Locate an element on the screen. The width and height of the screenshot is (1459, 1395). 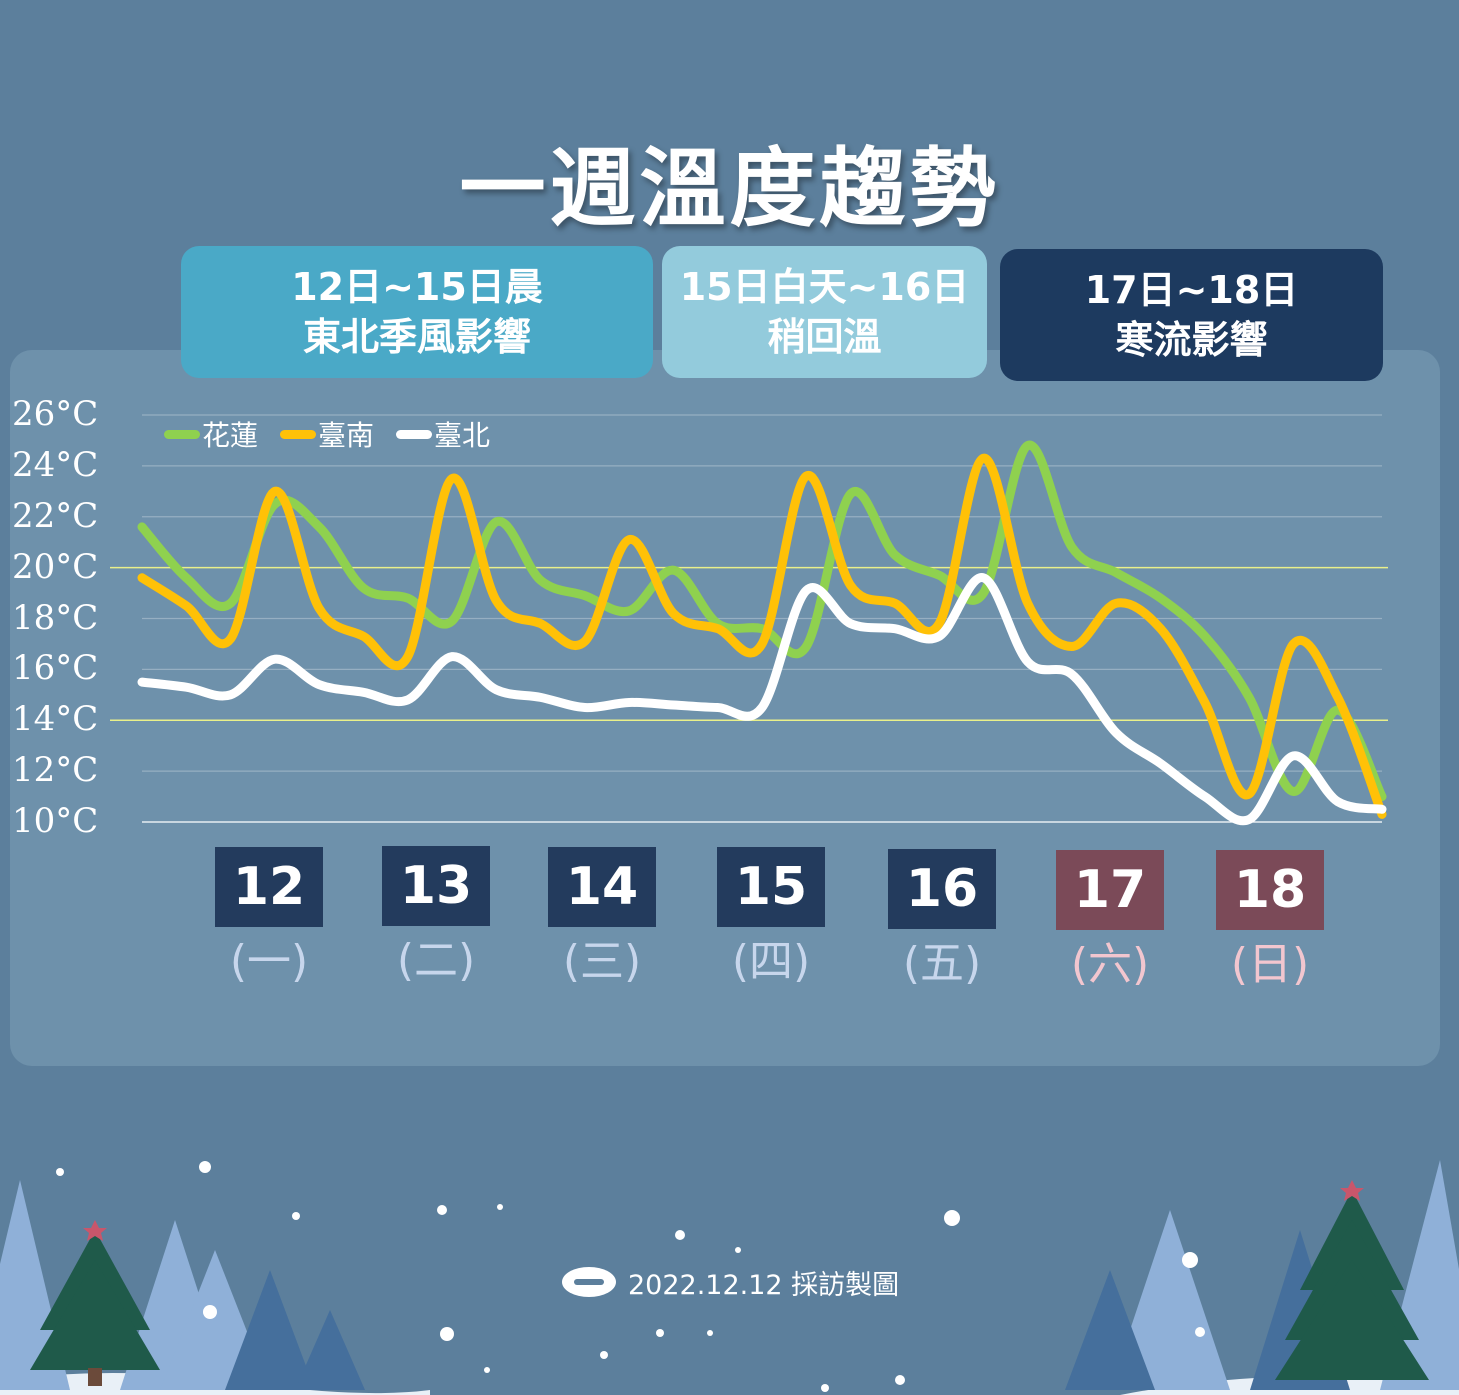
day-label-16: 16 is located at coordinates (942, 889).